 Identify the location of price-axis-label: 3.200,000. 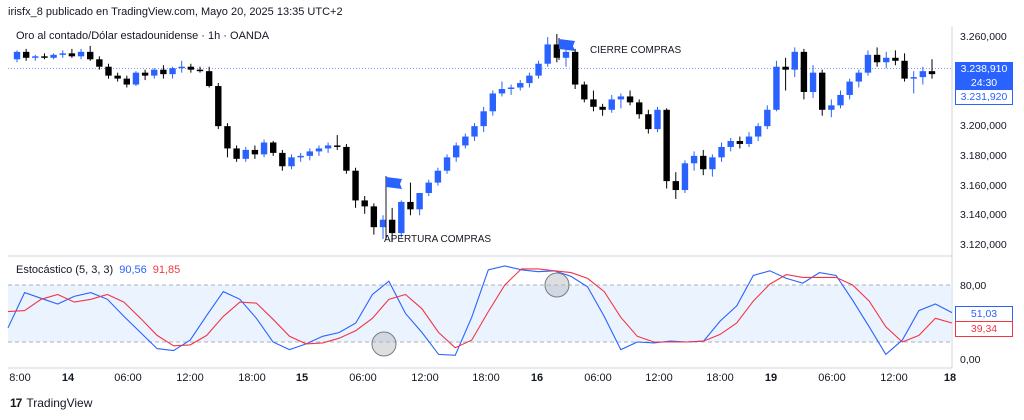
(983, 126).